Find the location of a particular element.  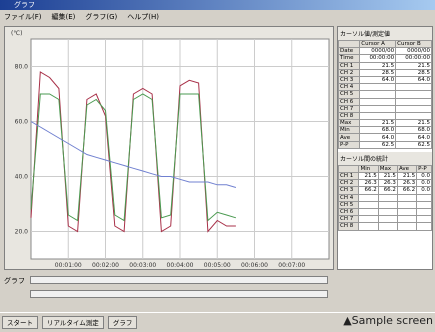

x-tick-label: 00:02:00 is located at coordinates (105, 265).